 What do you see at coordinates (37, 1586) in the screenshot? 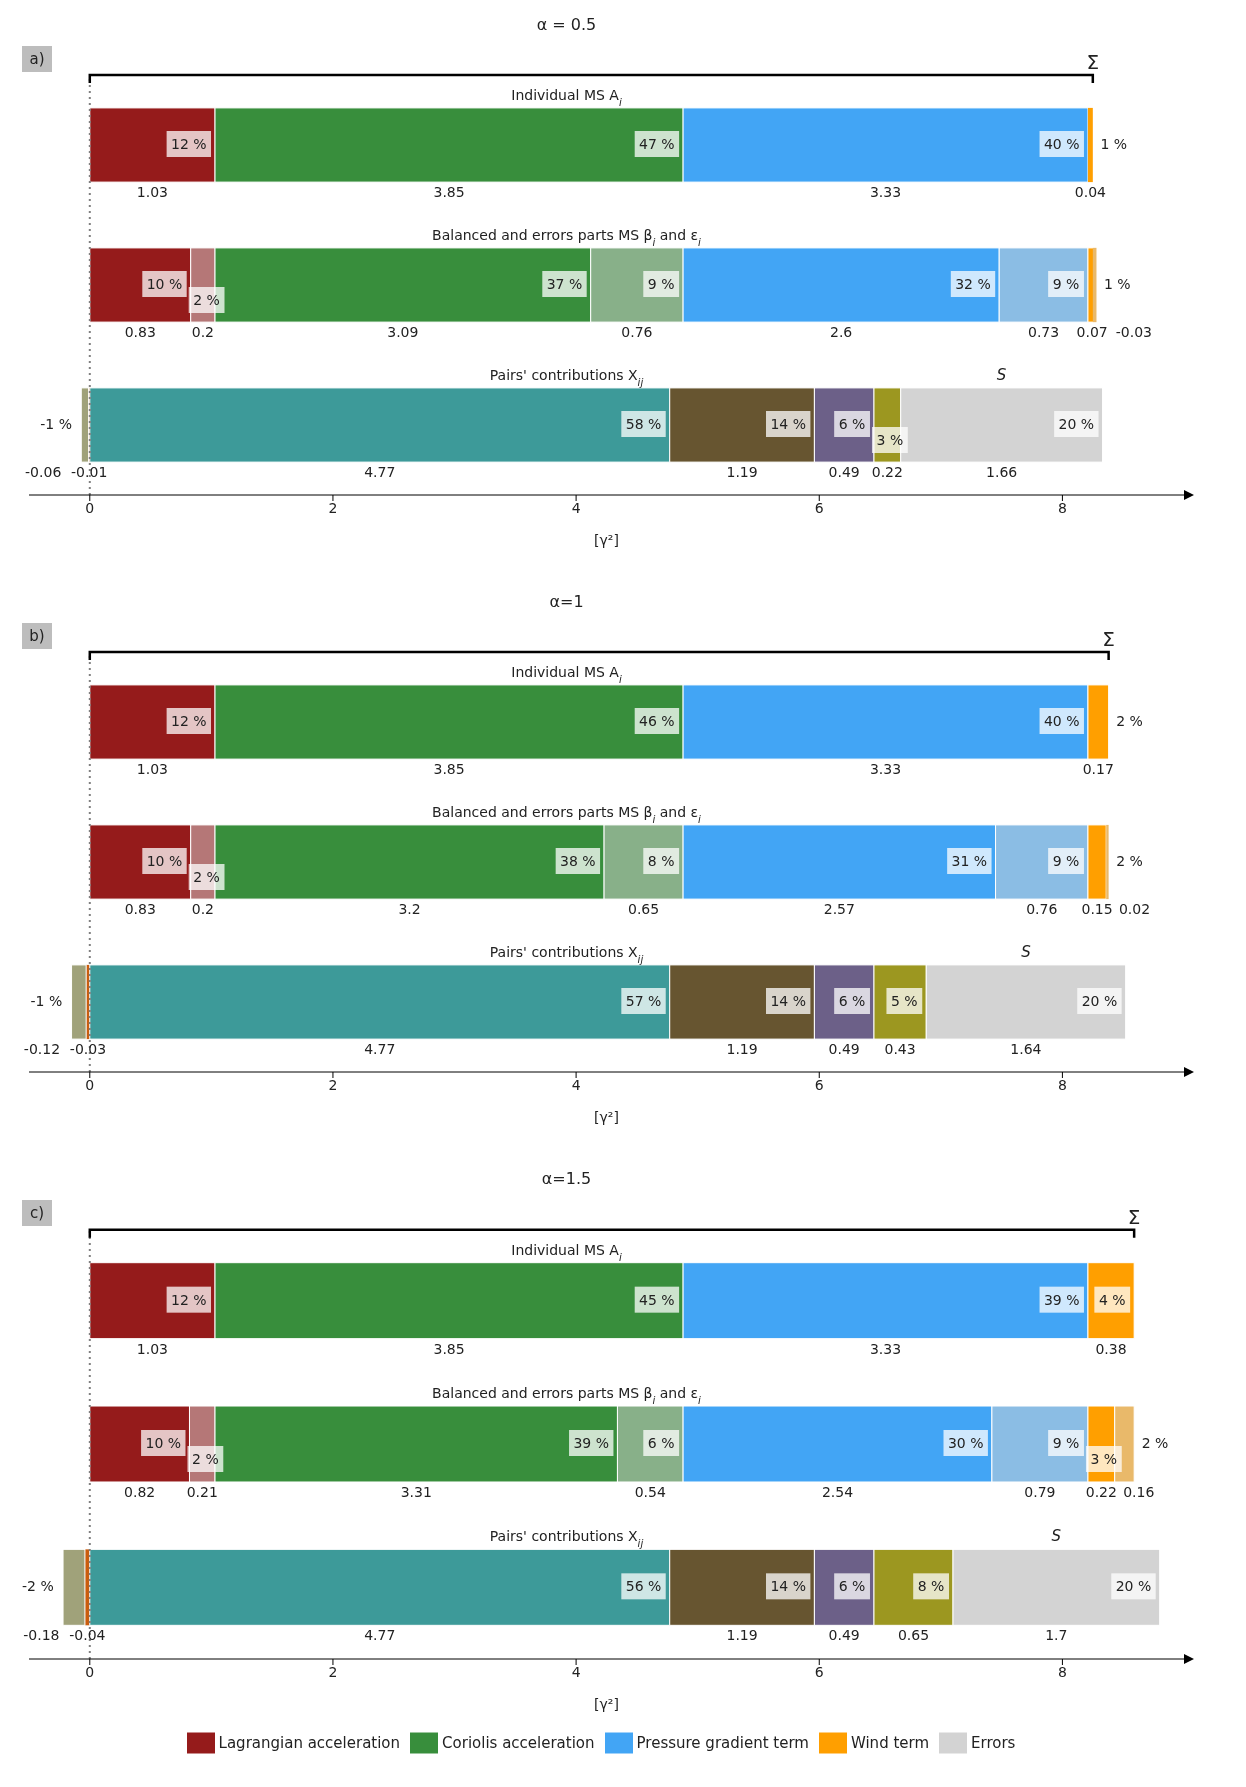
I see `annotation: -2 %` at bounding box center [37, 1586].